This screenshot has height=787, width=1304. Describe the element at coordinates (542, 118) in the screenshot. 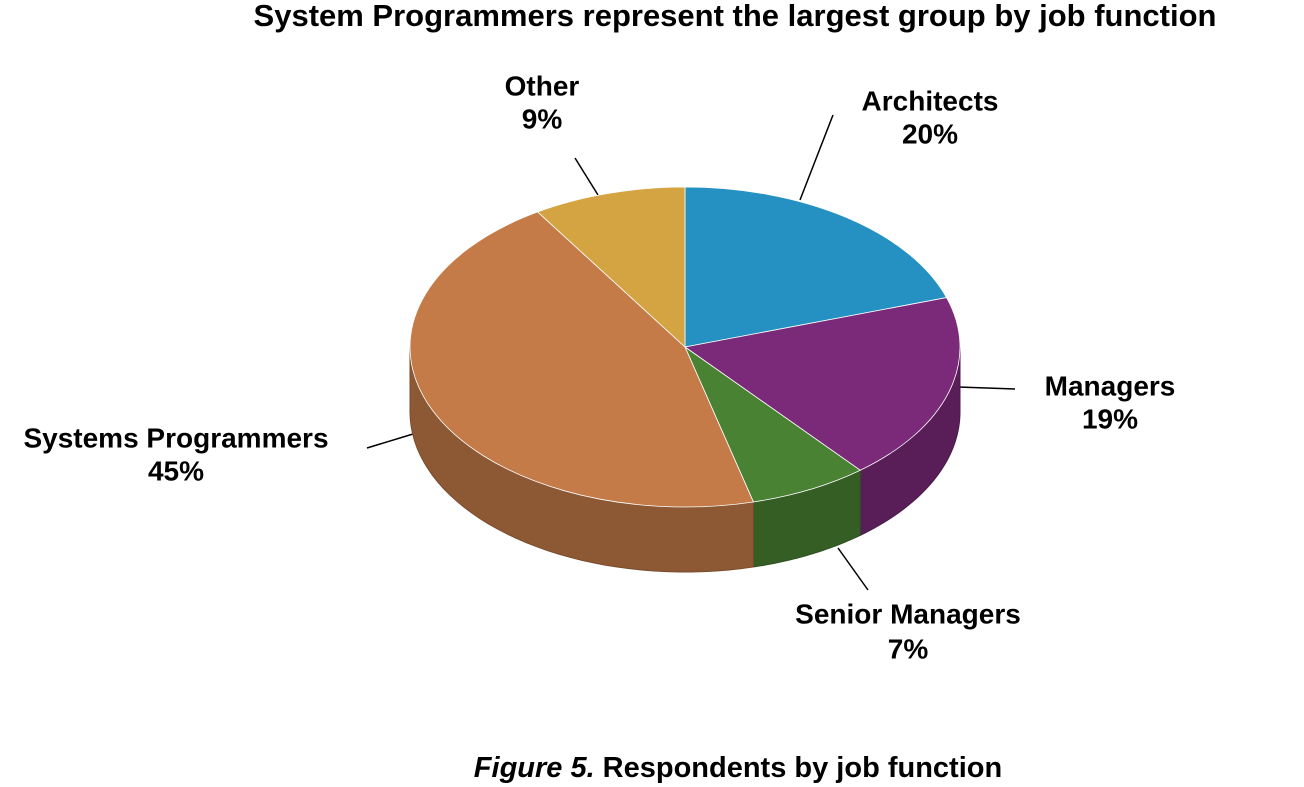

I see `slice-value-label: 9%` at that location.